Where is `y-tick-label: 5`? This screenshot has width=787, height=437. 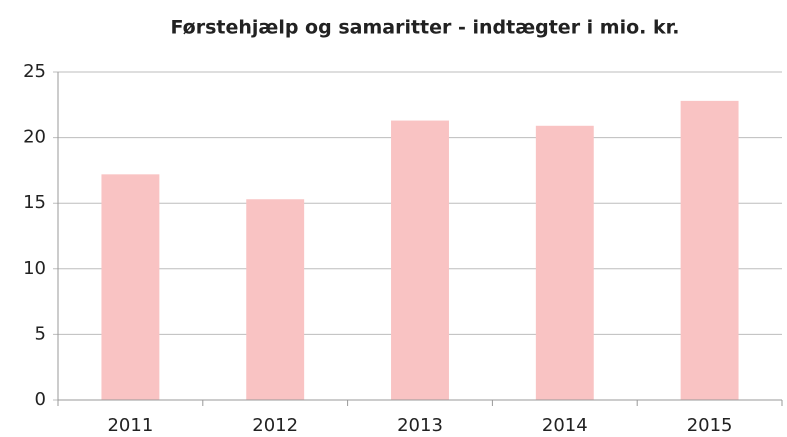
y-tick-label: 5 is located at coordinates (40, 333).